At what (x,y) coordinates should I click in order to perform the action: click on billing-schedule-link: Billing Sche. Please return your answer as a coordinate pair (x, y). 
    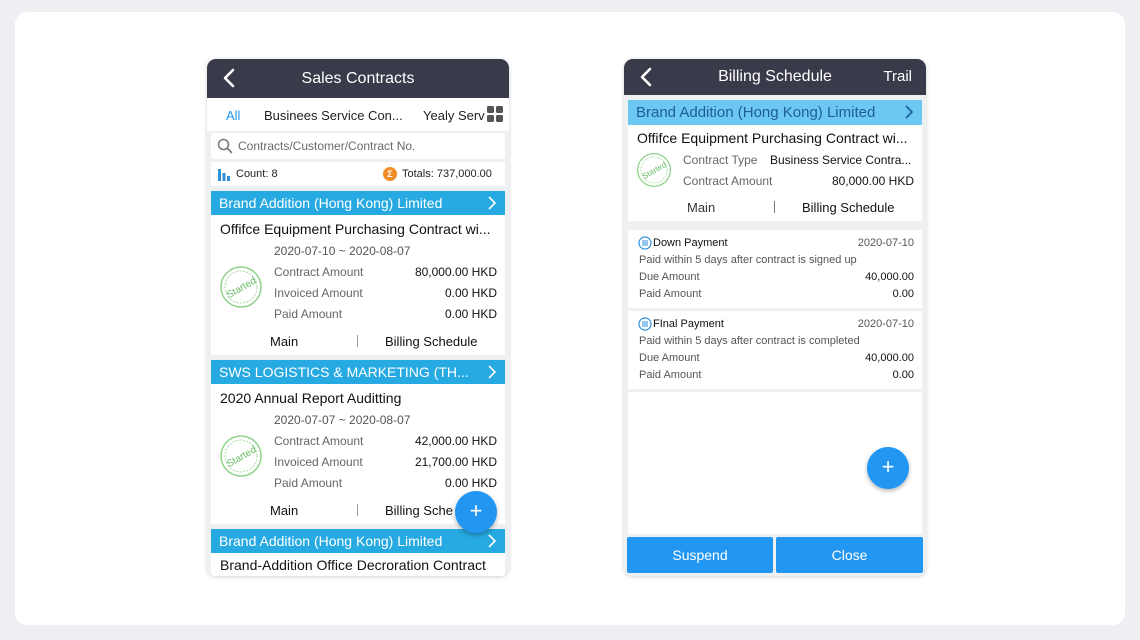
    Looking at the image, I should click on (419, 510).